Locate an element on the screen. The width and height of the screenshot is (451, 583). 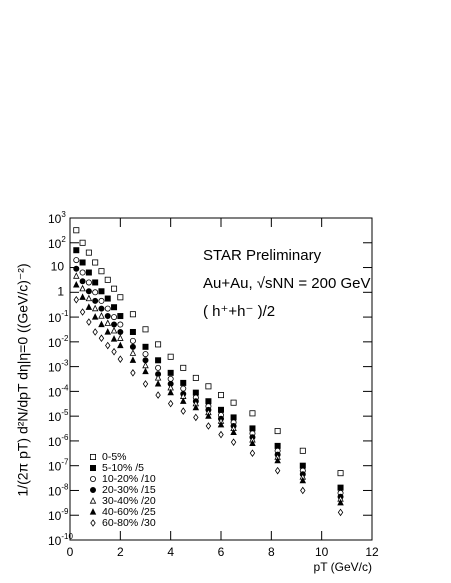
y-tick-label: 1 is located at coordinates (60, 291).